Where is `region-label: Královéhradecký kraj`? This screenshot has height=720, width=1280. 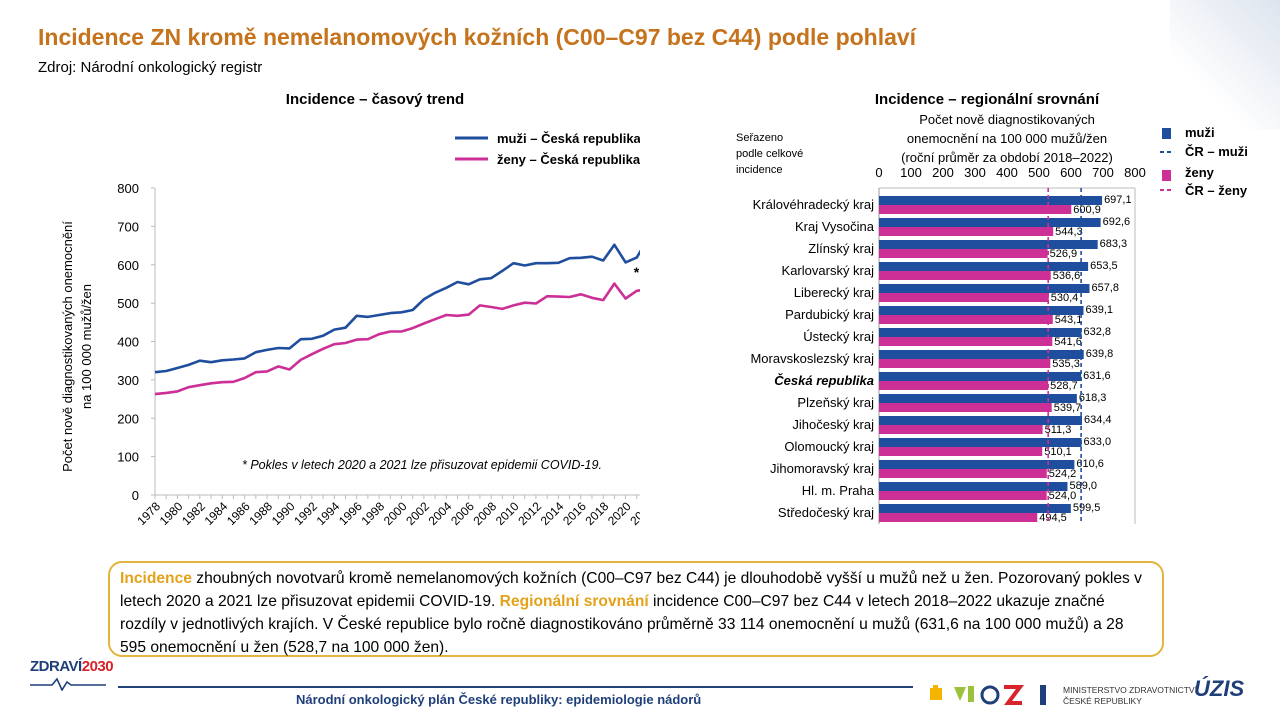 region-label: Královéhradecký kraj is located at coordinates (813, 204).